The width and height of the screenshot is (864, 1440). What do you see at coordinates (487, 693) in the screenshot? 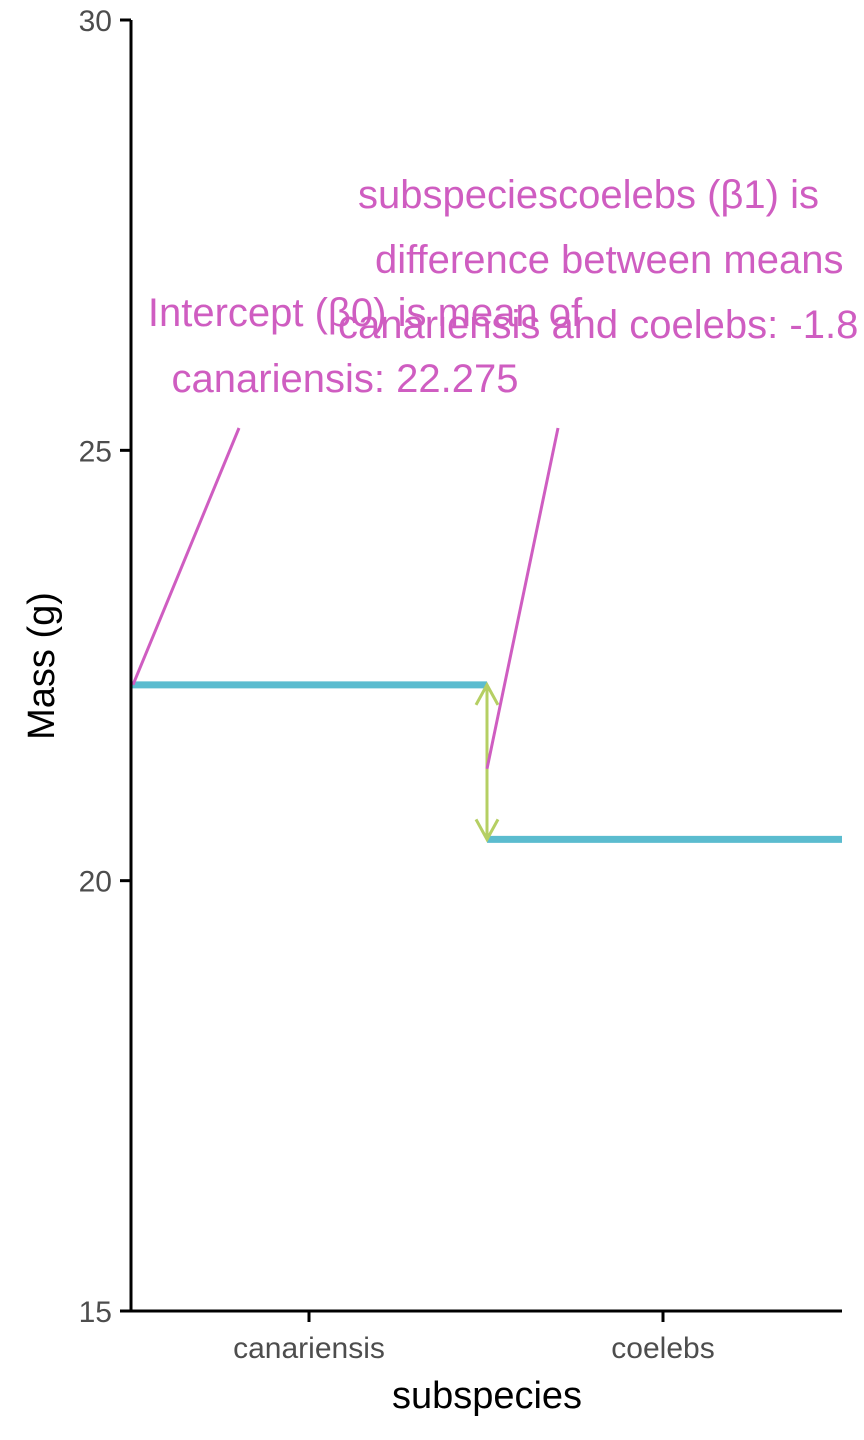
I see `difference-arrow-head-top` at bounding box center [487, 693].